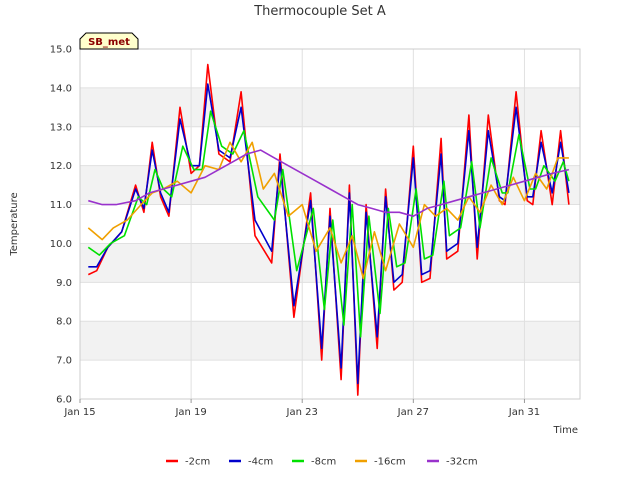 This screenshot has width=640, height=480. I want to click on legend-label: -2cm, so click(197, 462).